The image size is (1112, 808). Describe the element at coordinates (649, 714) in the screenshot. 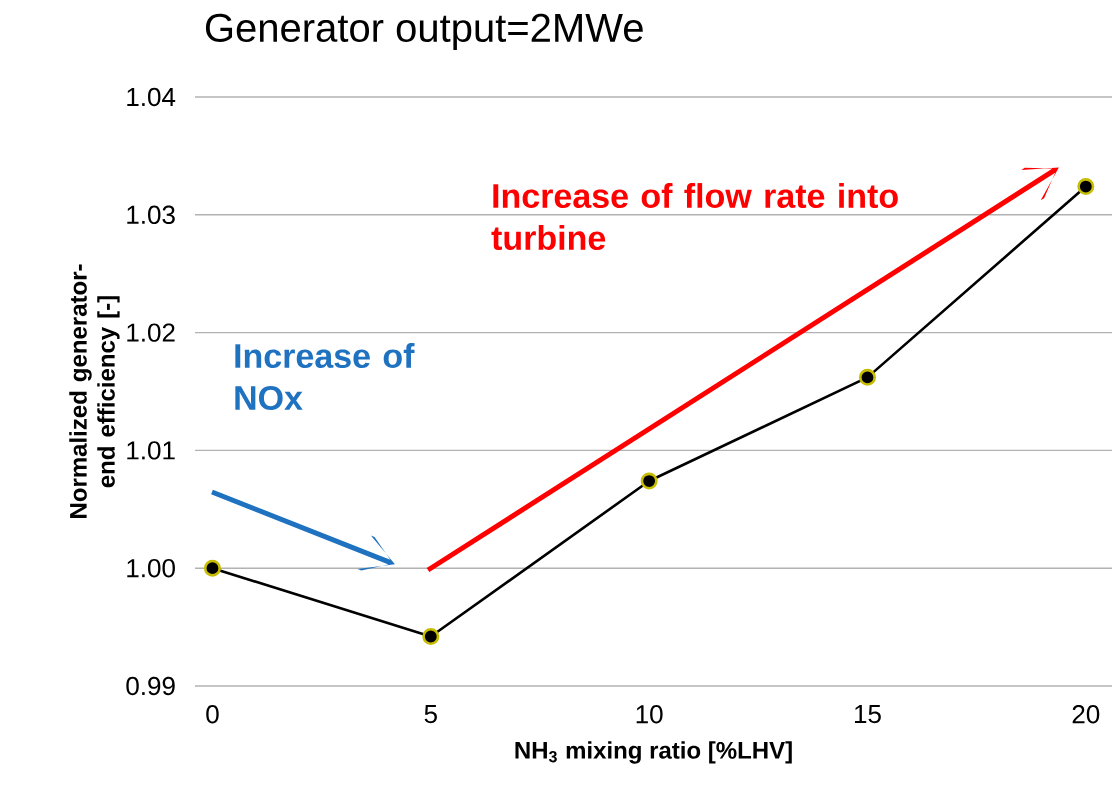

I see `x-tick-label: 10` at that location.